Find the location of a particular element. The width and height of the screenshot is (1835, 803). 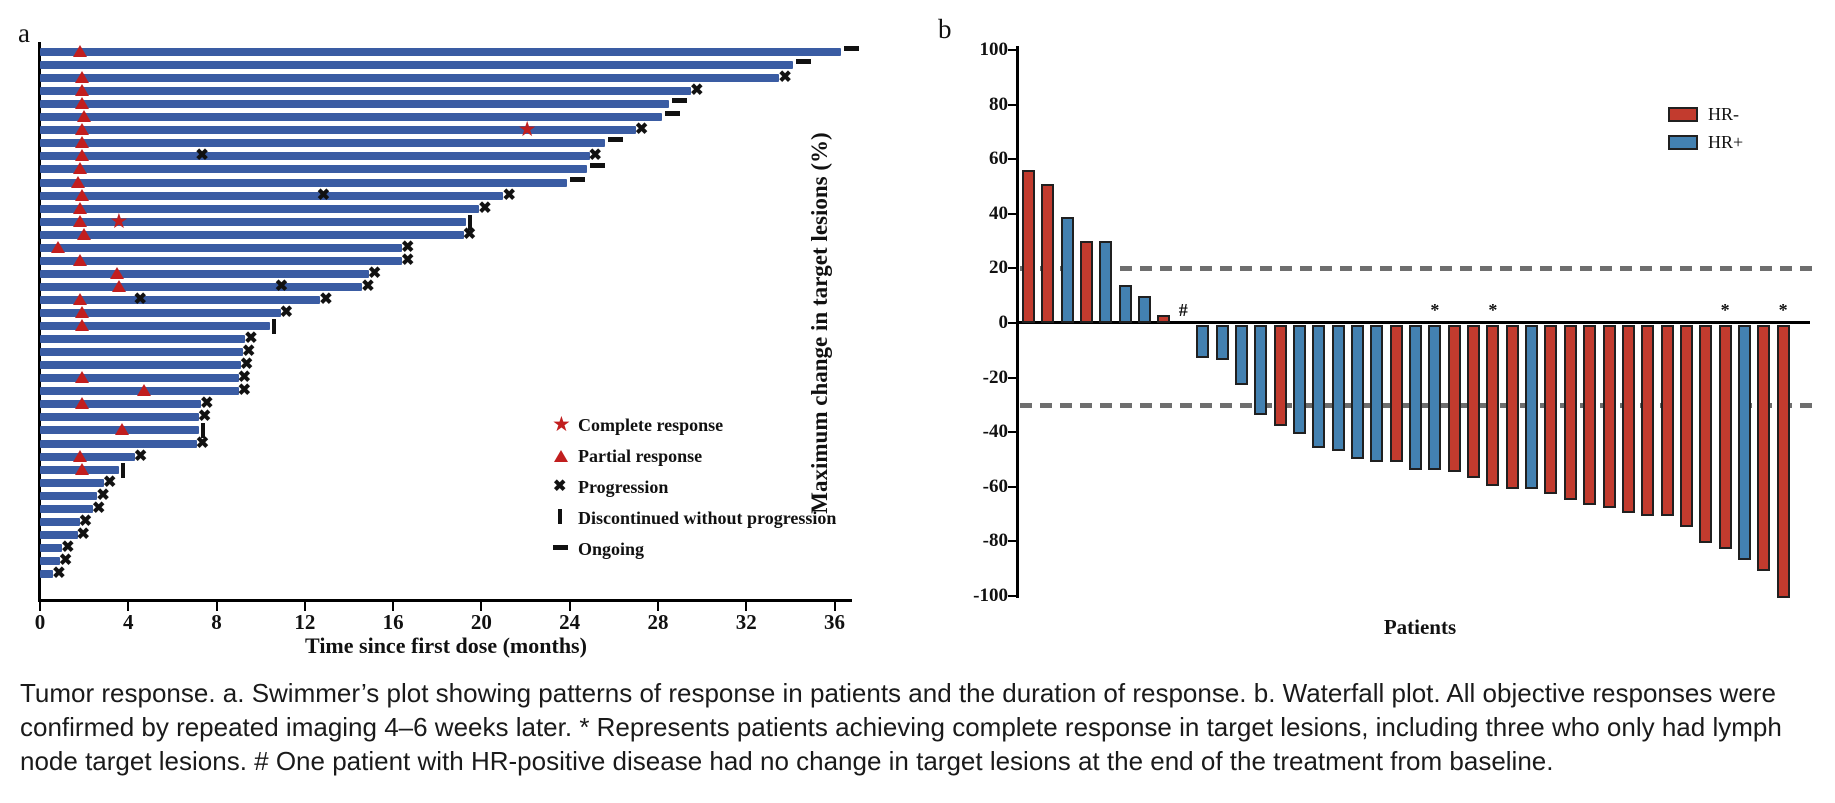

legend-swatch-HRneg is located at coordinates (1683, 114).